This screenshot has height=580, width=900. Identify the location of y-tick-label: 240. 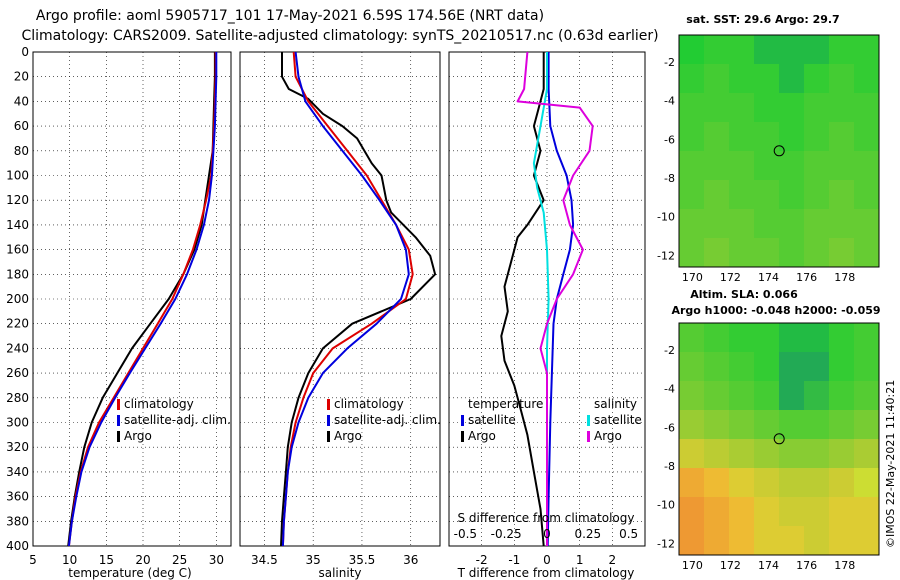
(17, 348).